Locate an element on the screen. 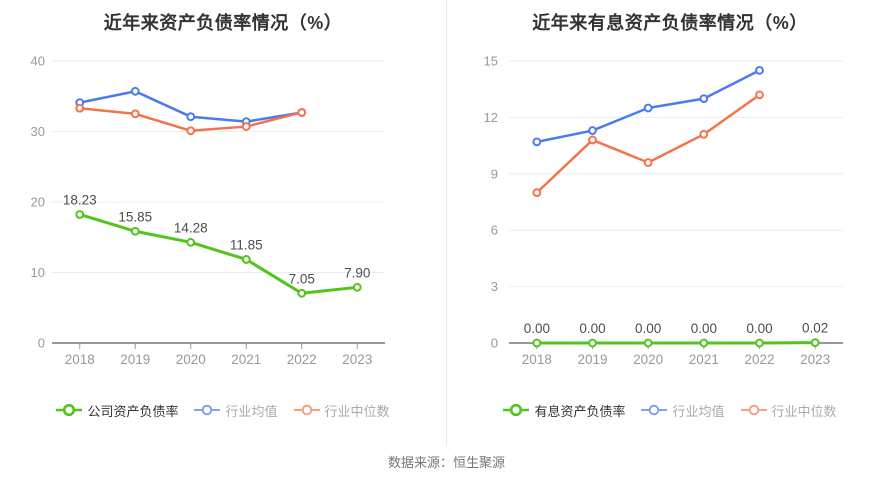 Image resolution: width=893 pixels, height=481 pixels. right-chart-title: 近年来有息资产负债率情况（%） is located at coordinates (670, 23).